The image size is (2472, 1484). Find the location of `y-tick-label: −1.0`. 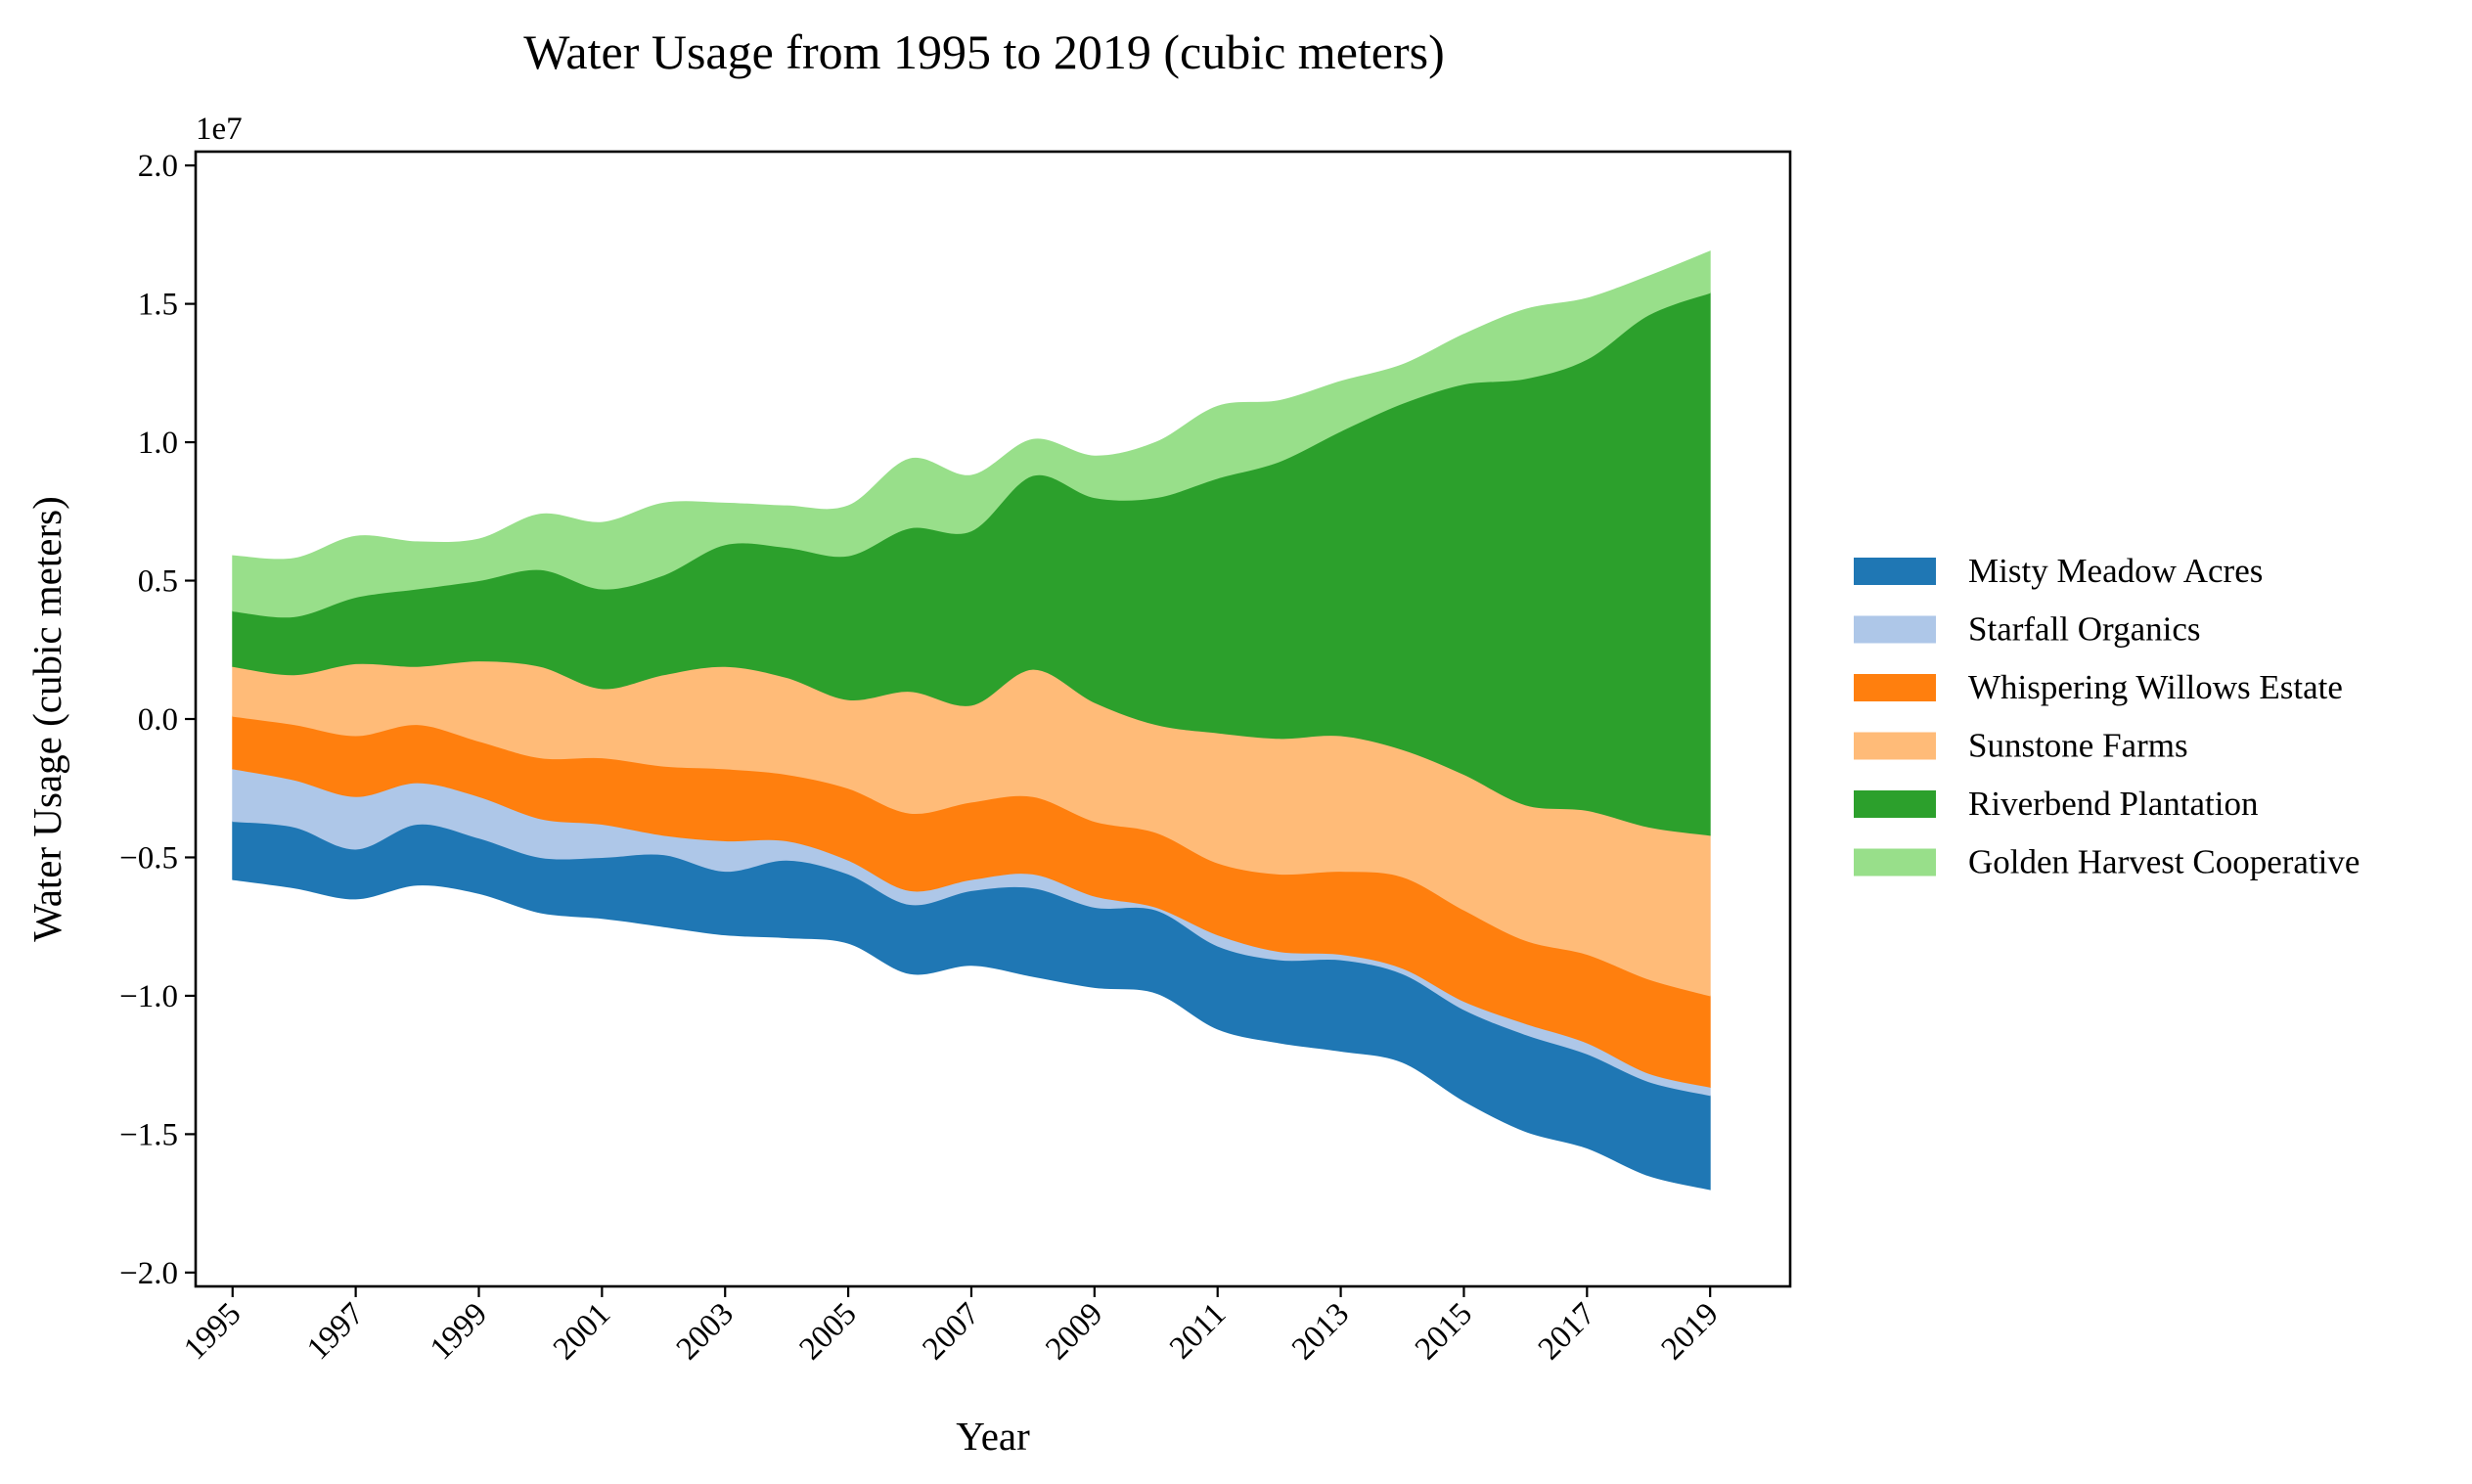

y-tick-label: −1.0 is located at coordinates (148, 996).